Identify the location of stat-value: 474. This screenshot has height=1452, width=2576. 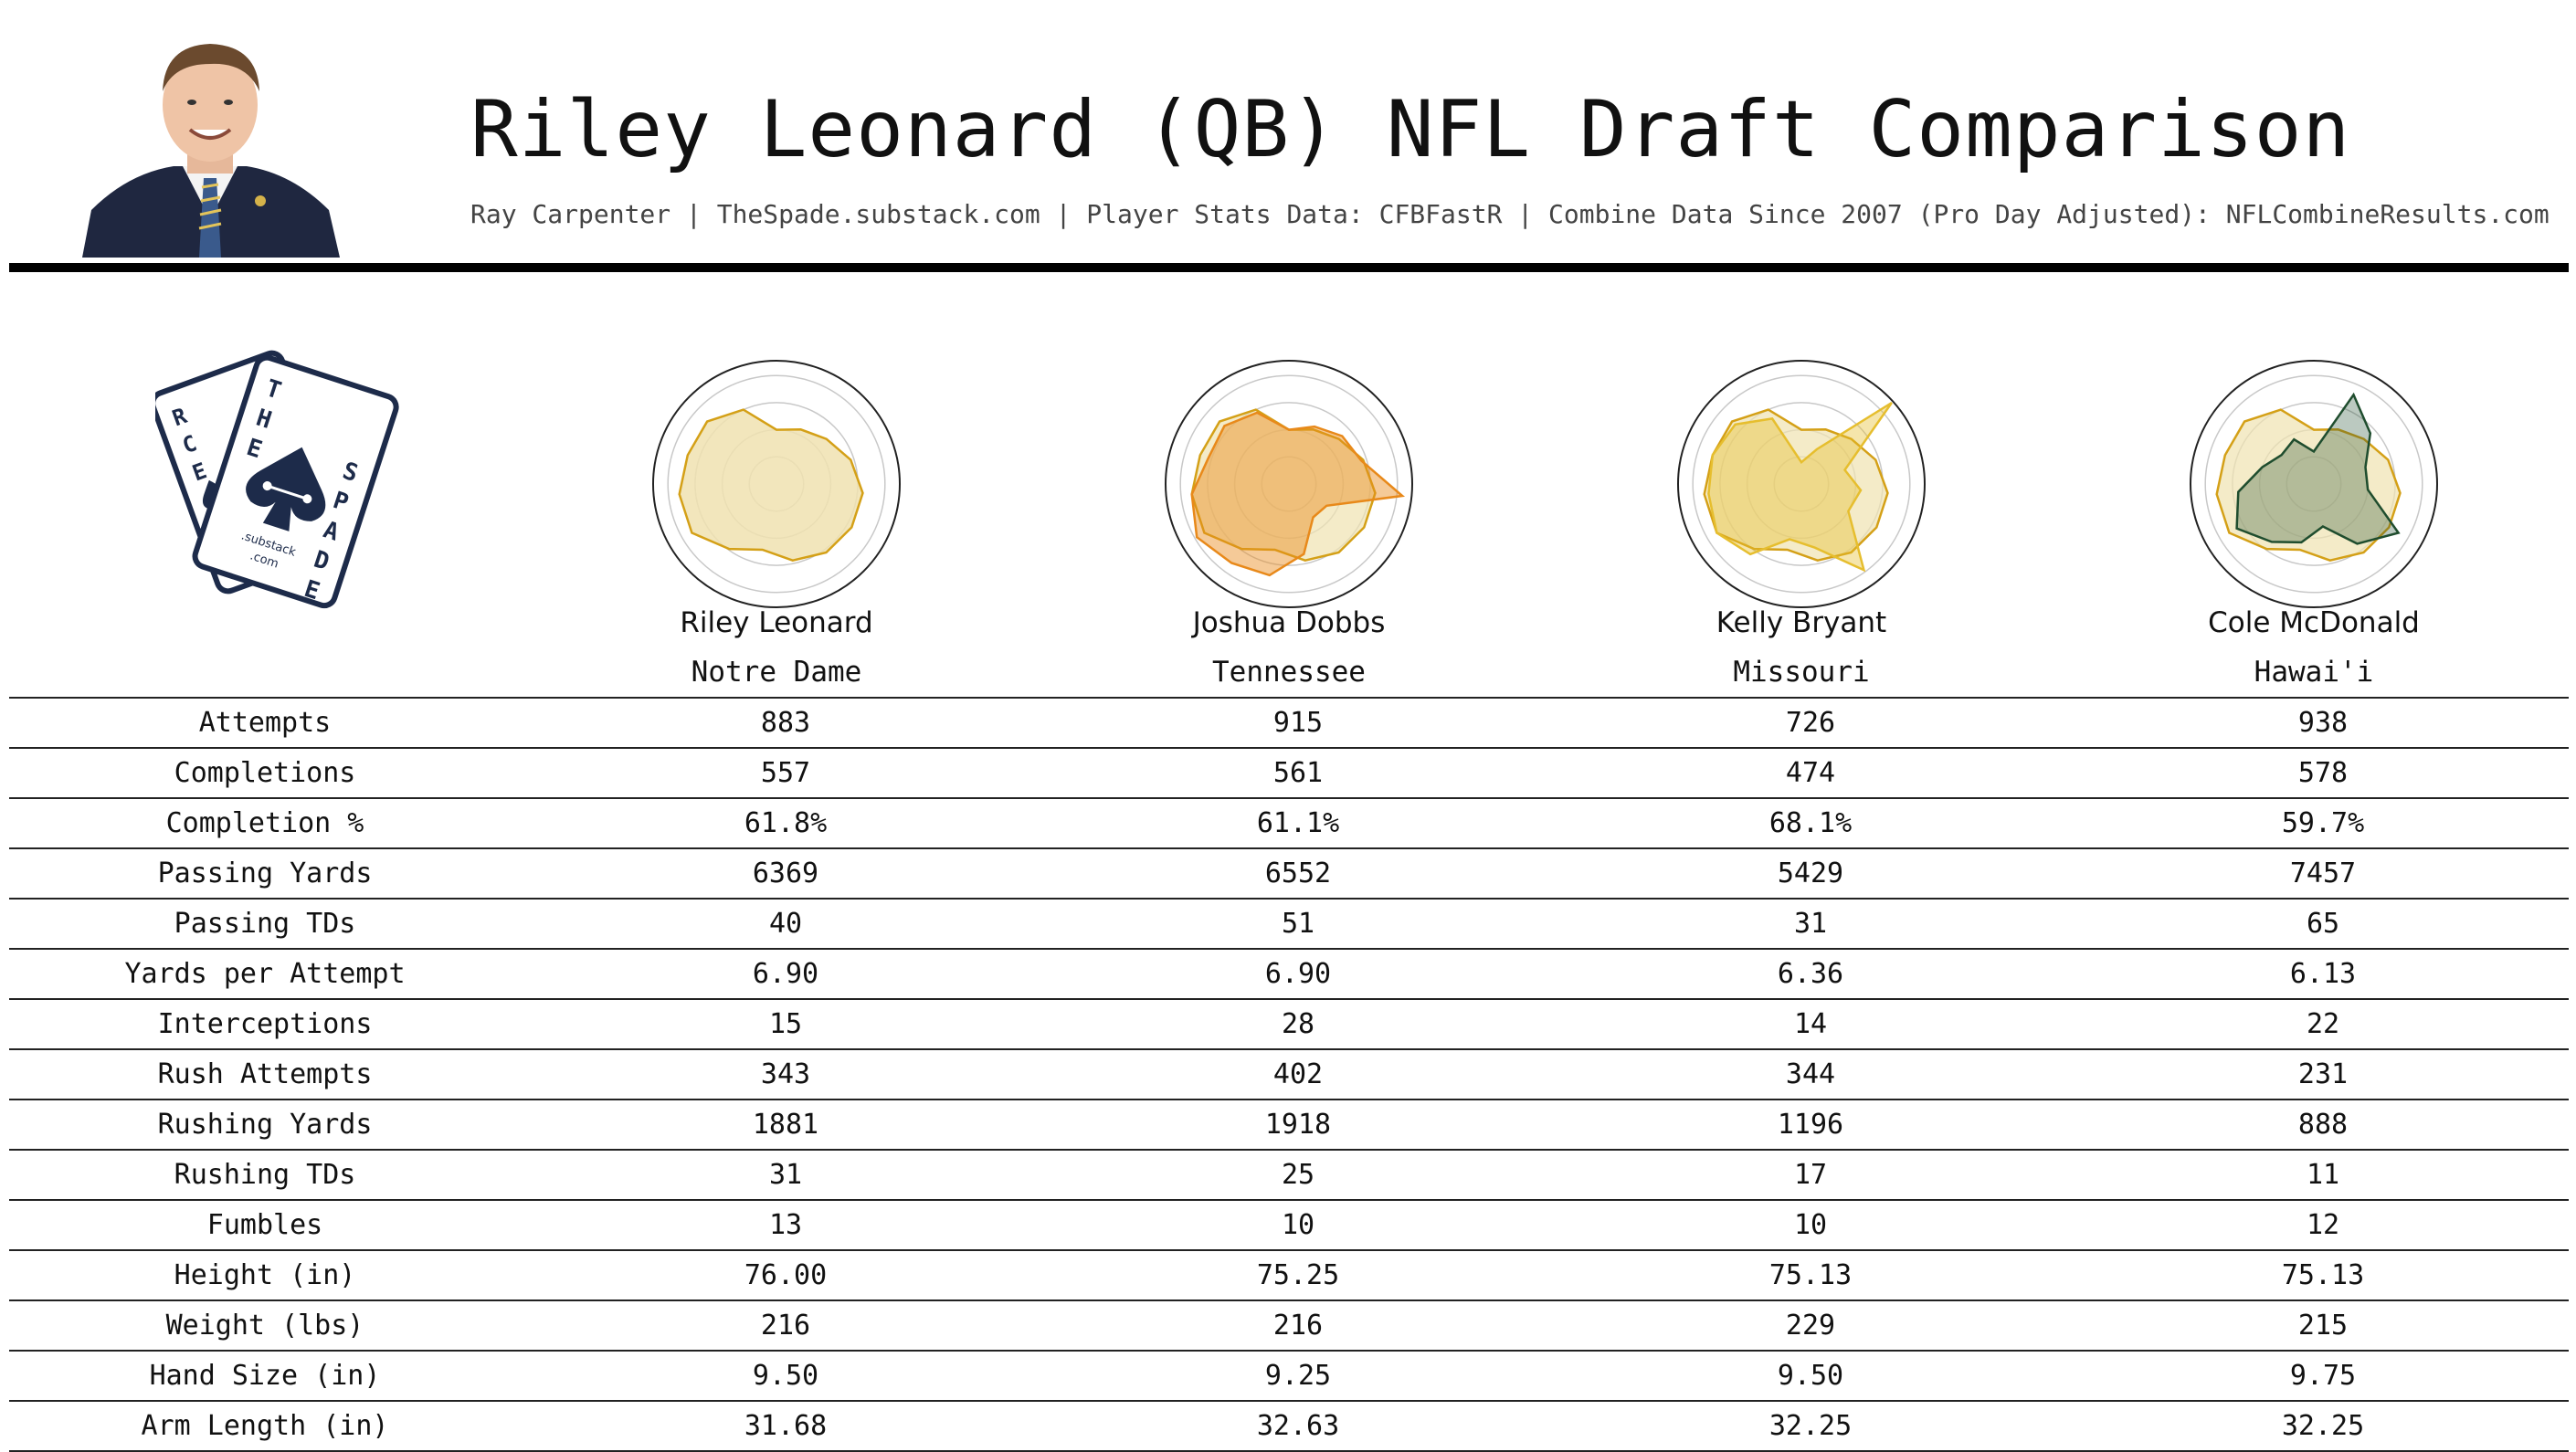
(1810, 773).